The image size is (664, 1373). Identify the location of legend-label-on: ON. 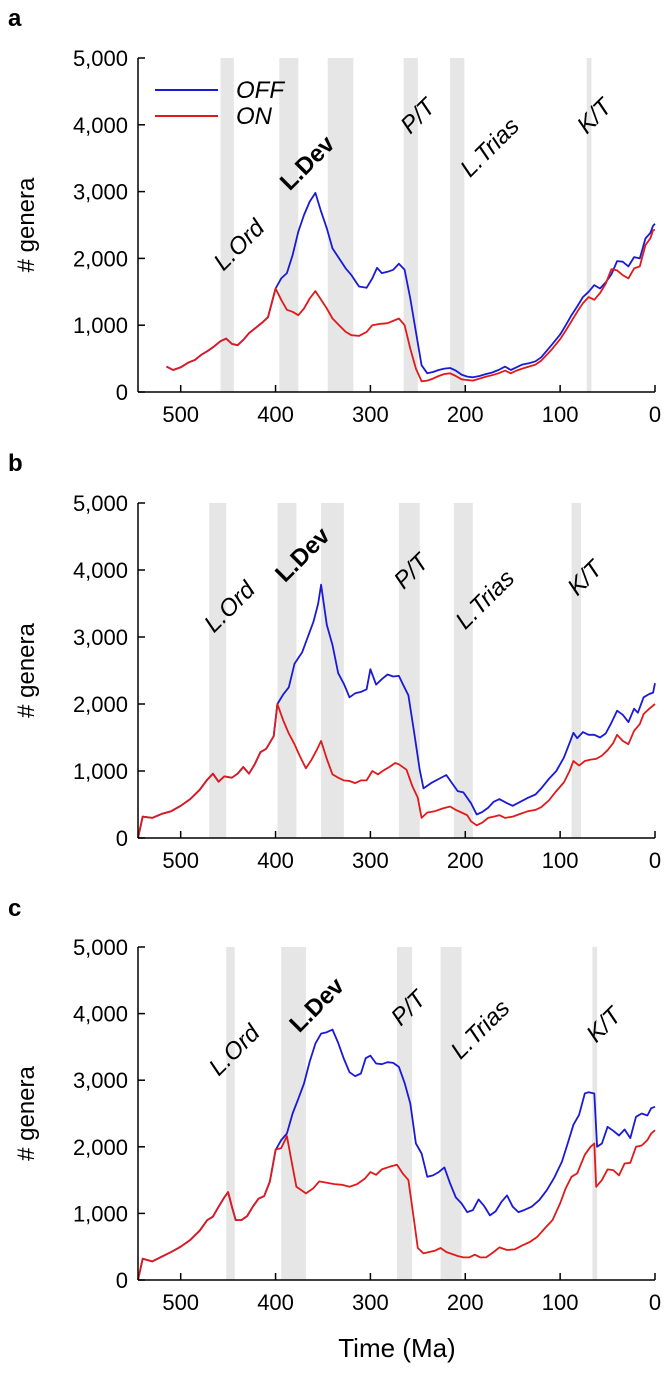
(254, 116).